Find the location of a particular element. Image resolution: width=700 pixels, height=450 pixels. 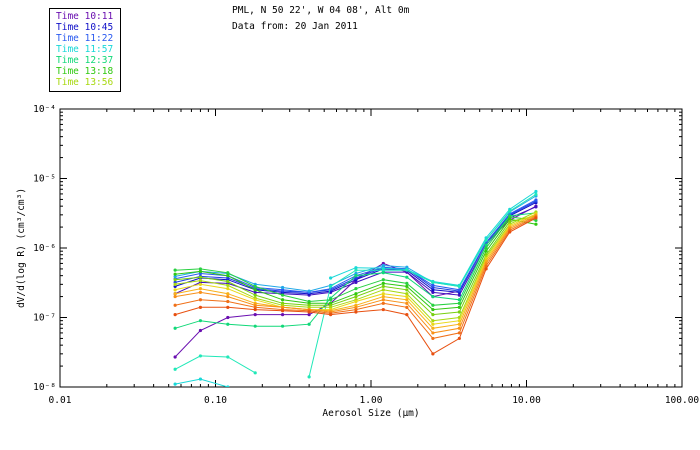

legend-entry: Time 10:45 is located at coordinates (85, 27).